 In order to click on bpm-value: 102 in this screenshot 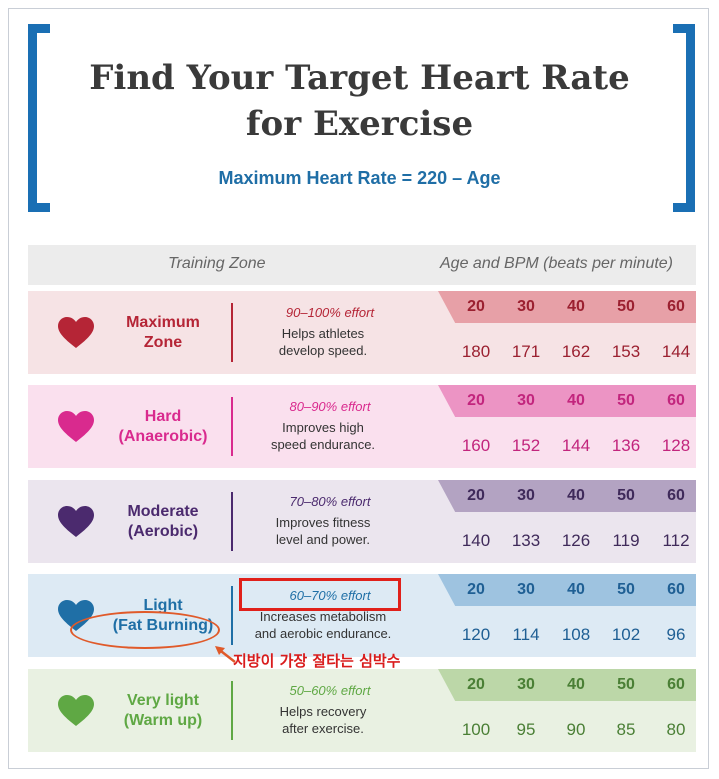, I will do `click(626, 634)`.